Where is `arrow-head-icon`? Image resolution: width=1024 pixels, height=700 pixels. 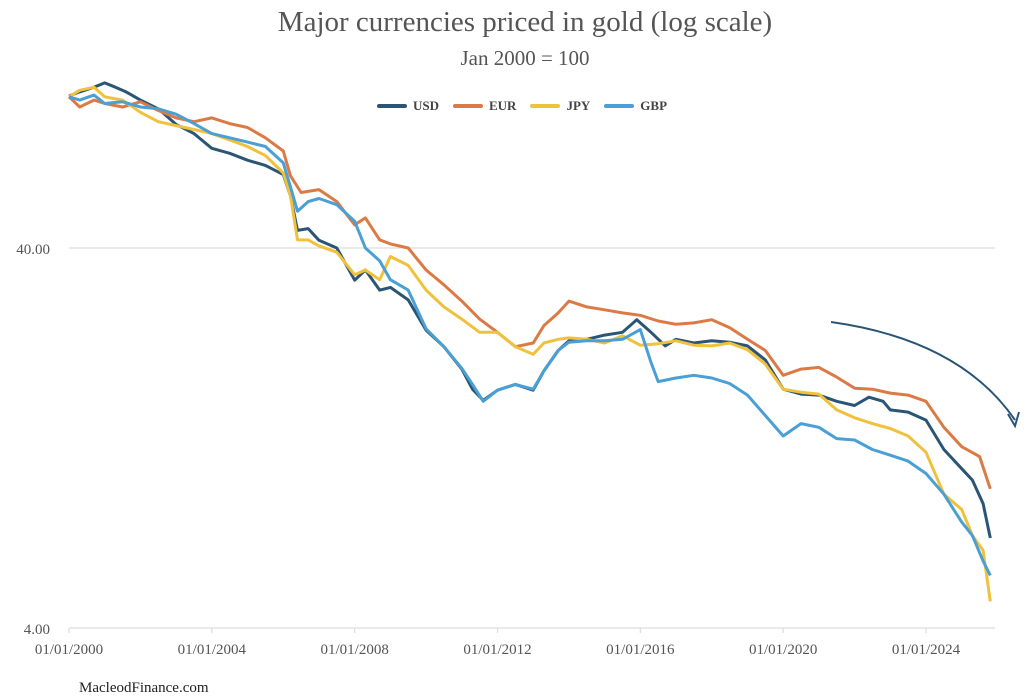
arrow-head-icon is located at coordinates (1013, 420).